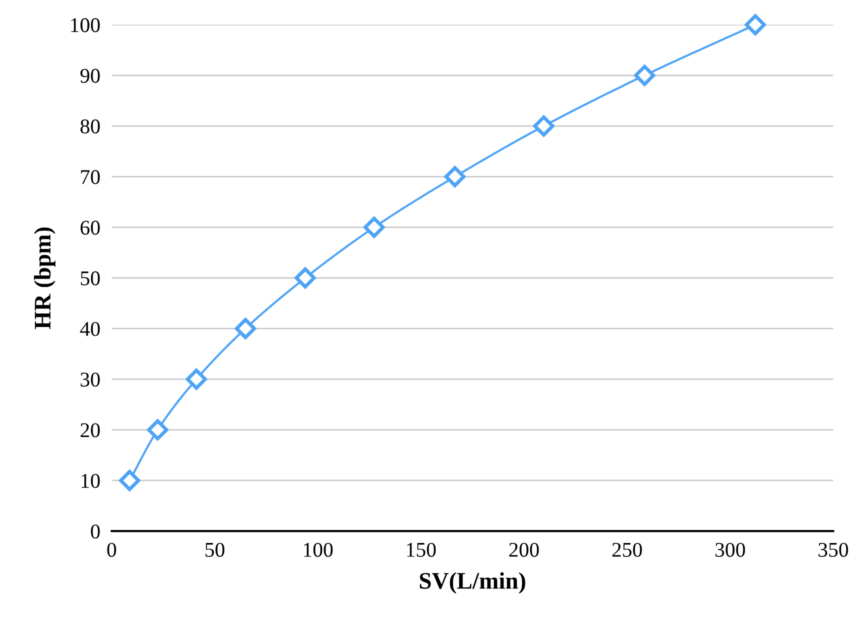 This screenshot has width=859, height=619. What do you see at coordinates (90, 430) in the screenshot?
I see `y-tick-label: 20` at bounding box center [90, 430].